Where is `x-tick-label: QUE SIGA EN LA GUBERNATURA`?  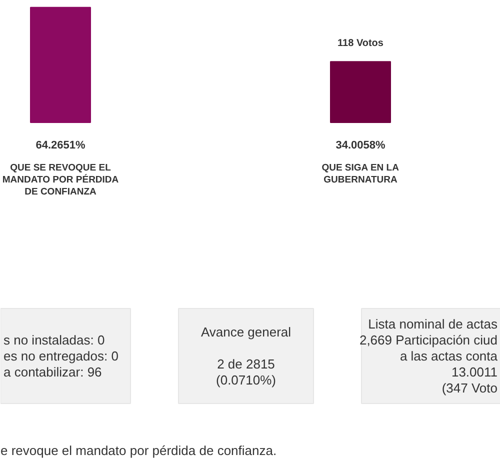 x-tick-label: QUE SIGA EN LA GUBERNATURA is located at coordinates (361, 174).